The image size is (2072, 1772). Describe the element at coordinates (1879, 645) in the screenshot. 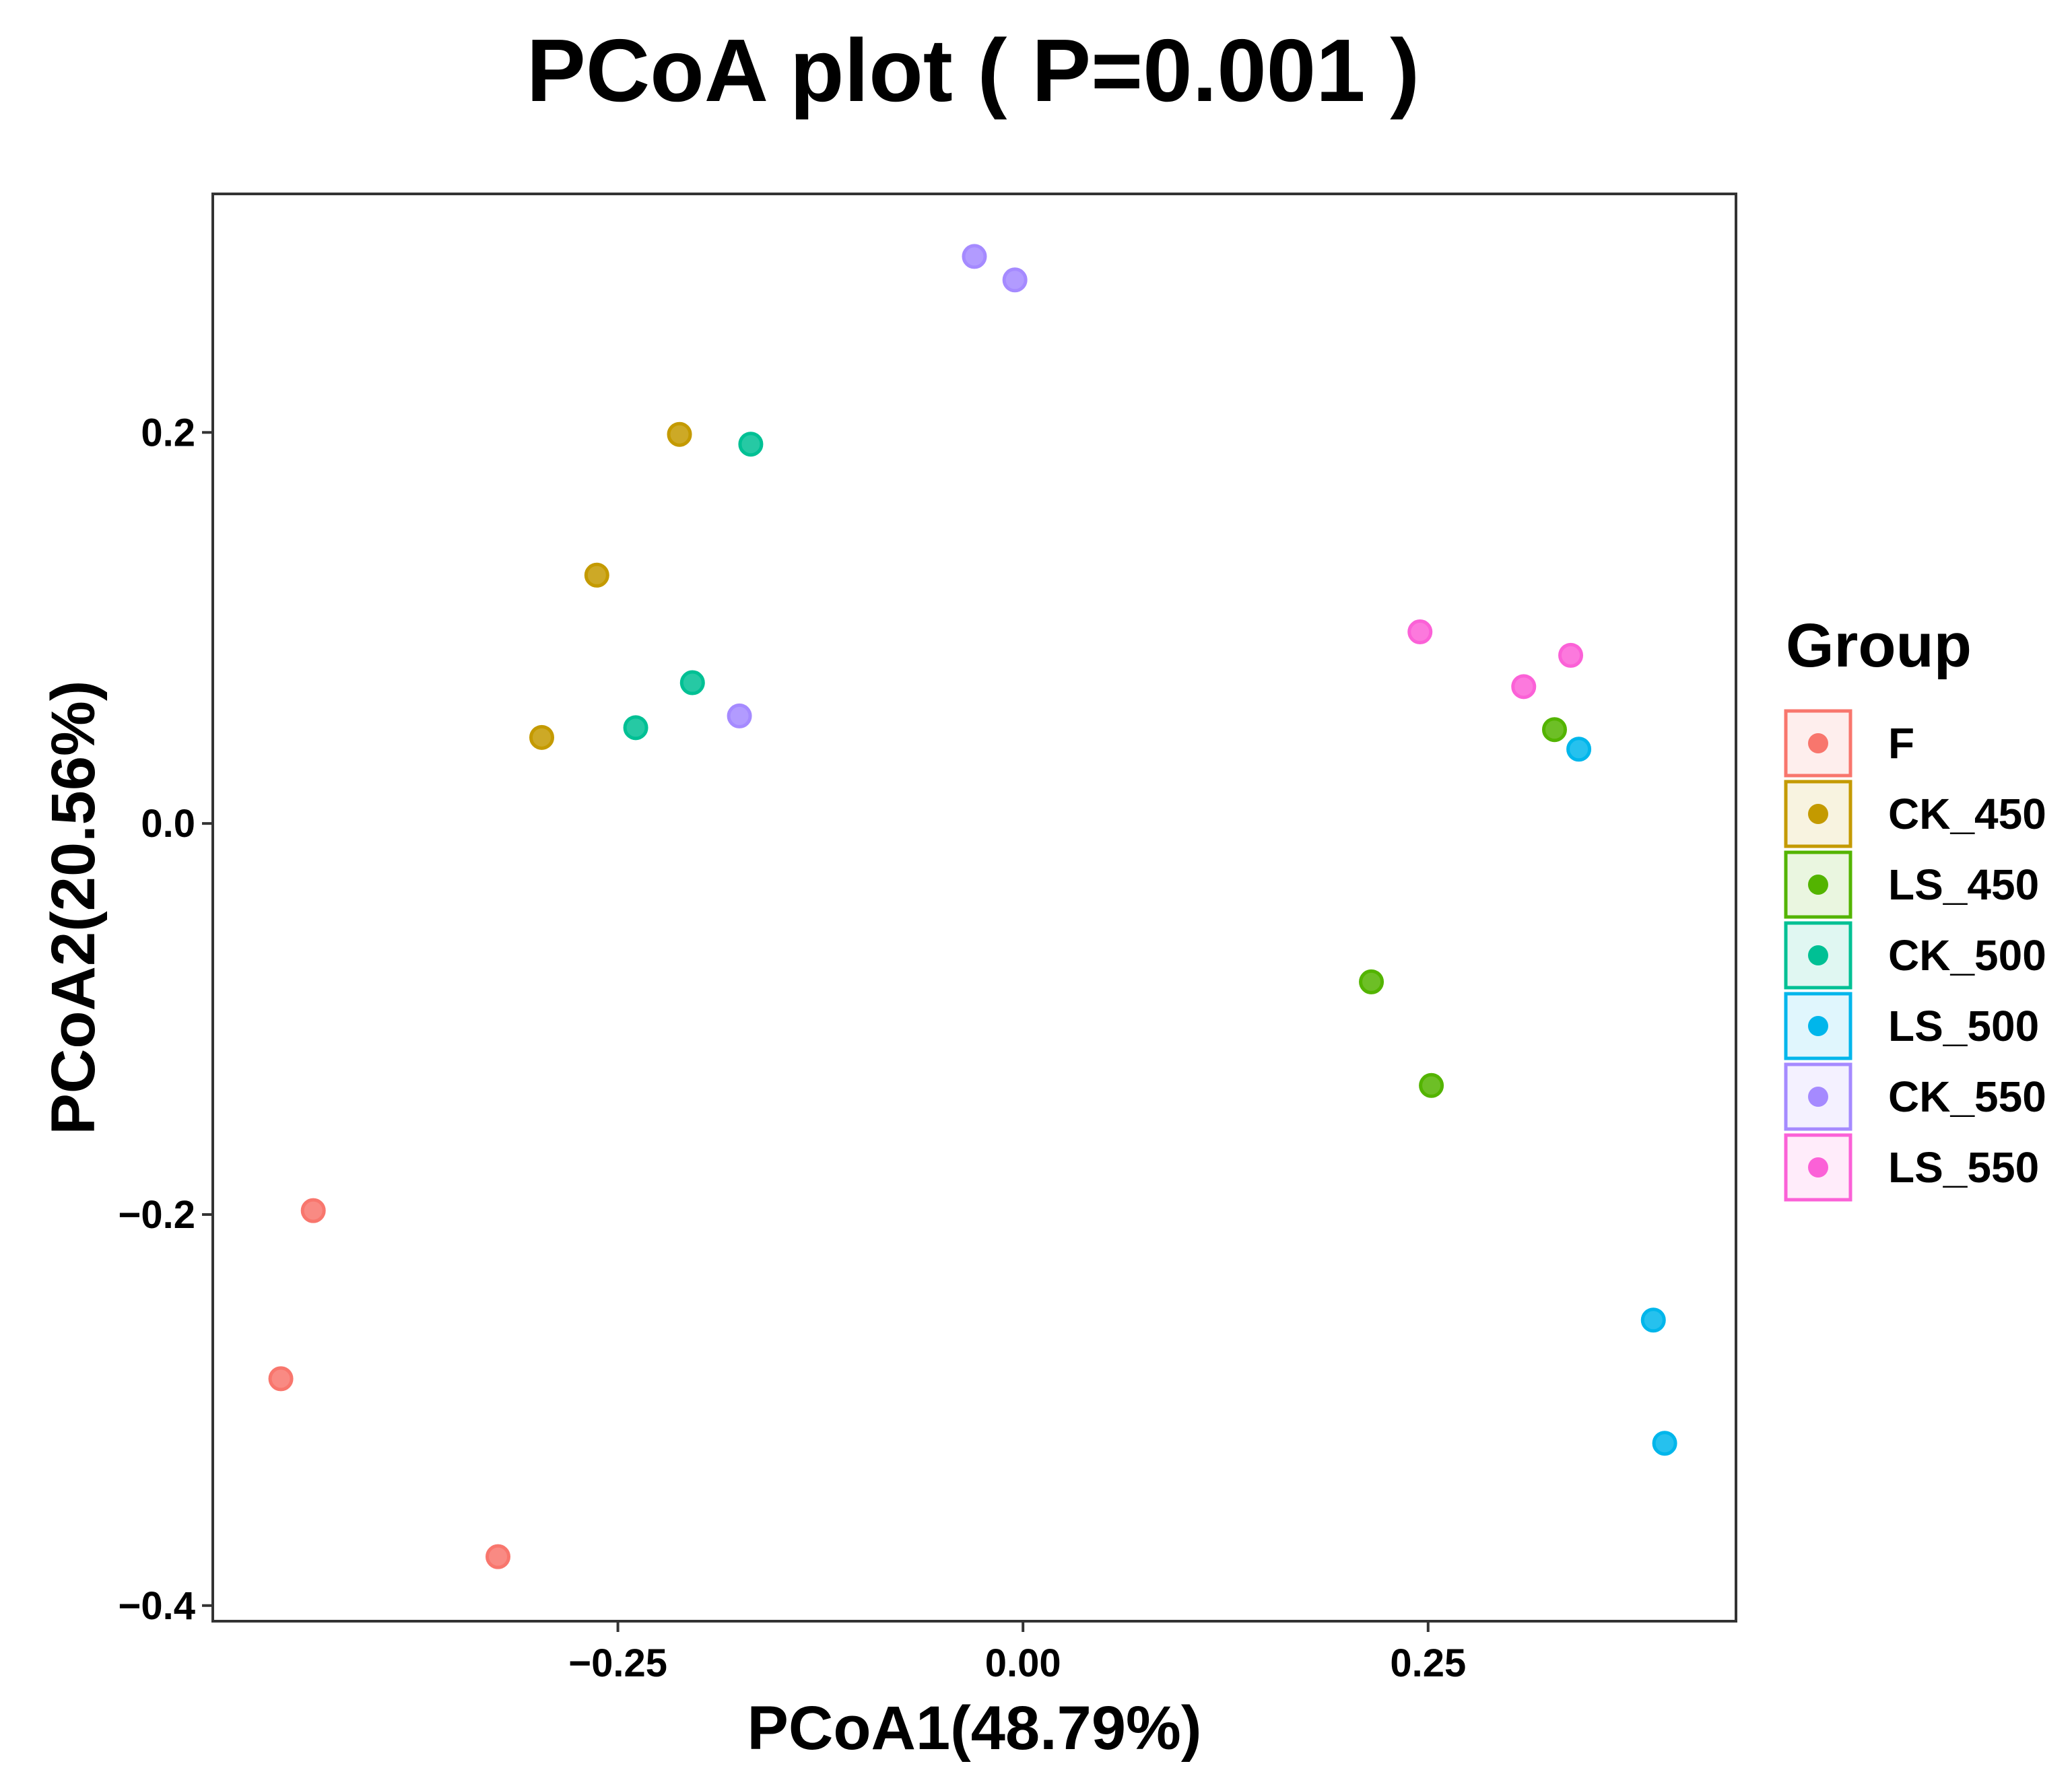

I see `legend-title: Group` at that location.